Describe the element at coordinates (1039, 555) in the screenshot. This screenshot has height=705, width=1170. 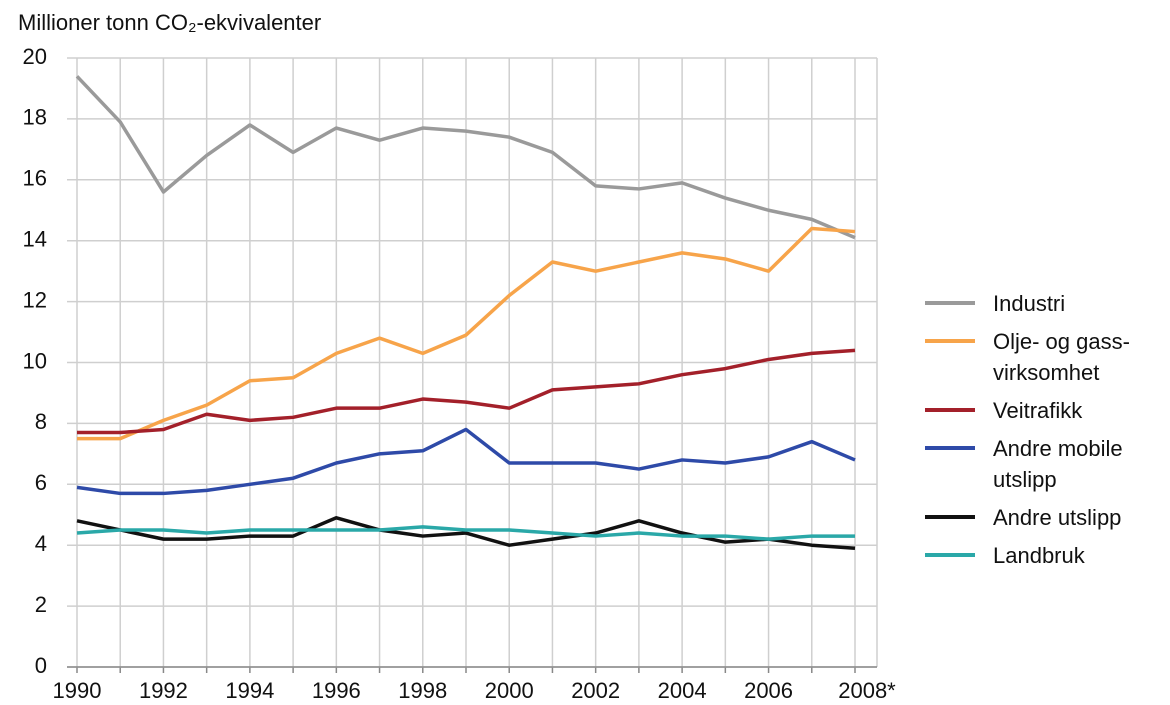
I see `legend-label: Landbruk` at that location.